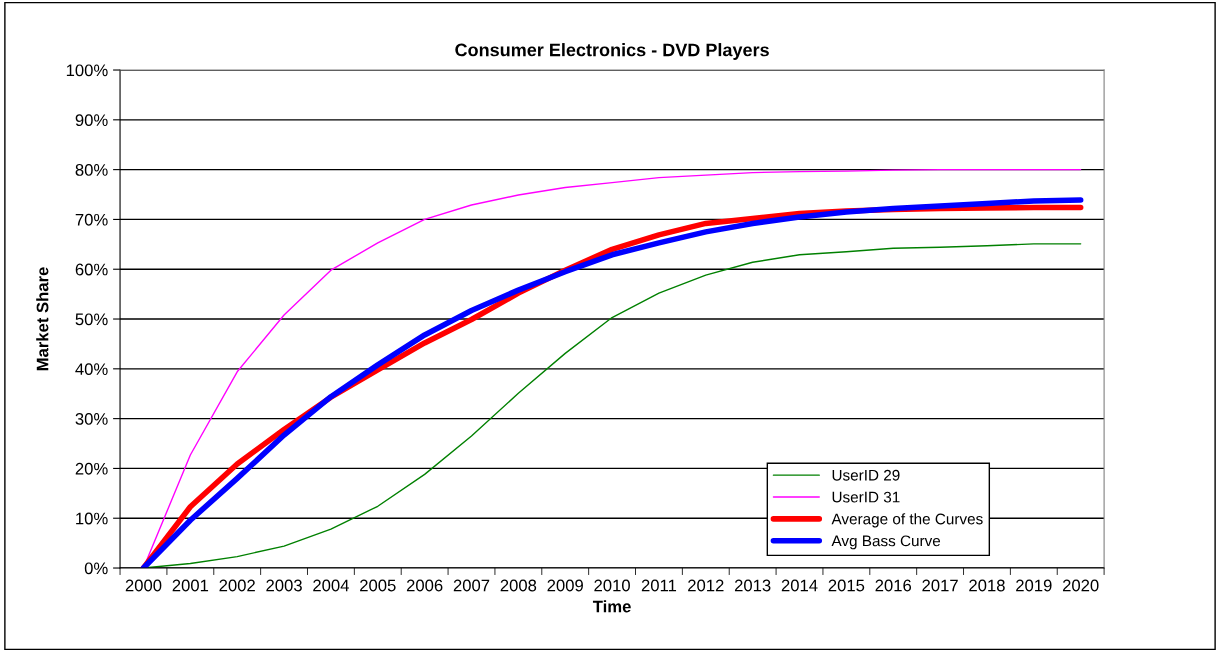  What do you see at coordinates (331, 585) in the screenshot?
I see `x-tick-label: 2004` at bounding box center [331, 585].